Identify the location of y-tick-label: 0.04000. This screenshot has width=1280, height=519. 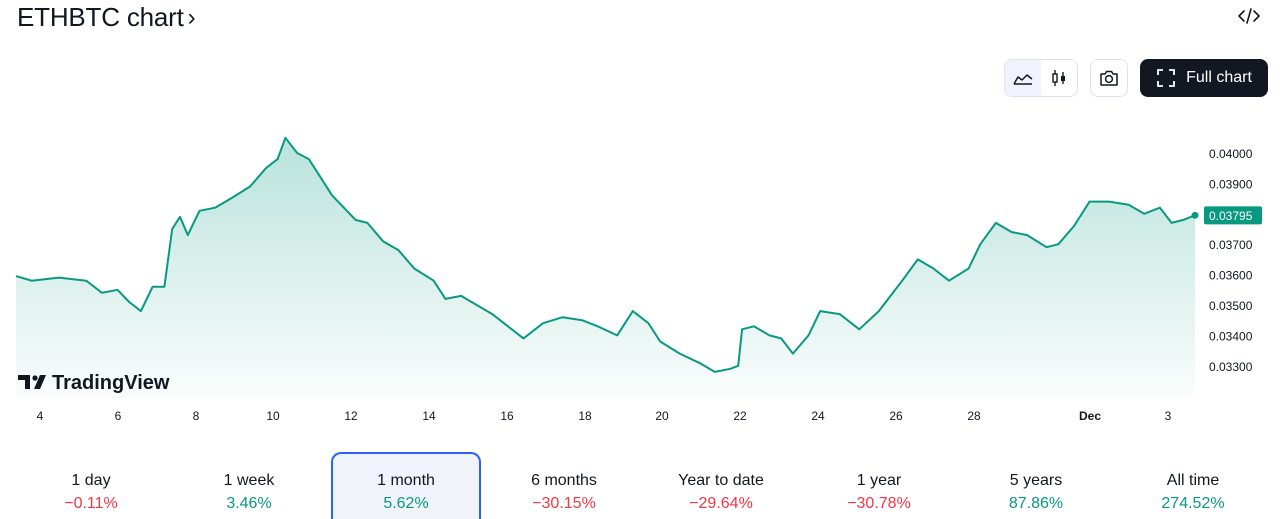
(1231, 154).